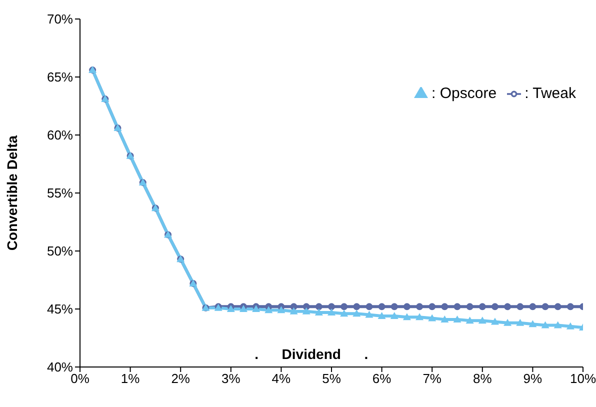  I want to click on x-tick-label: 2%, so click(180, 378).